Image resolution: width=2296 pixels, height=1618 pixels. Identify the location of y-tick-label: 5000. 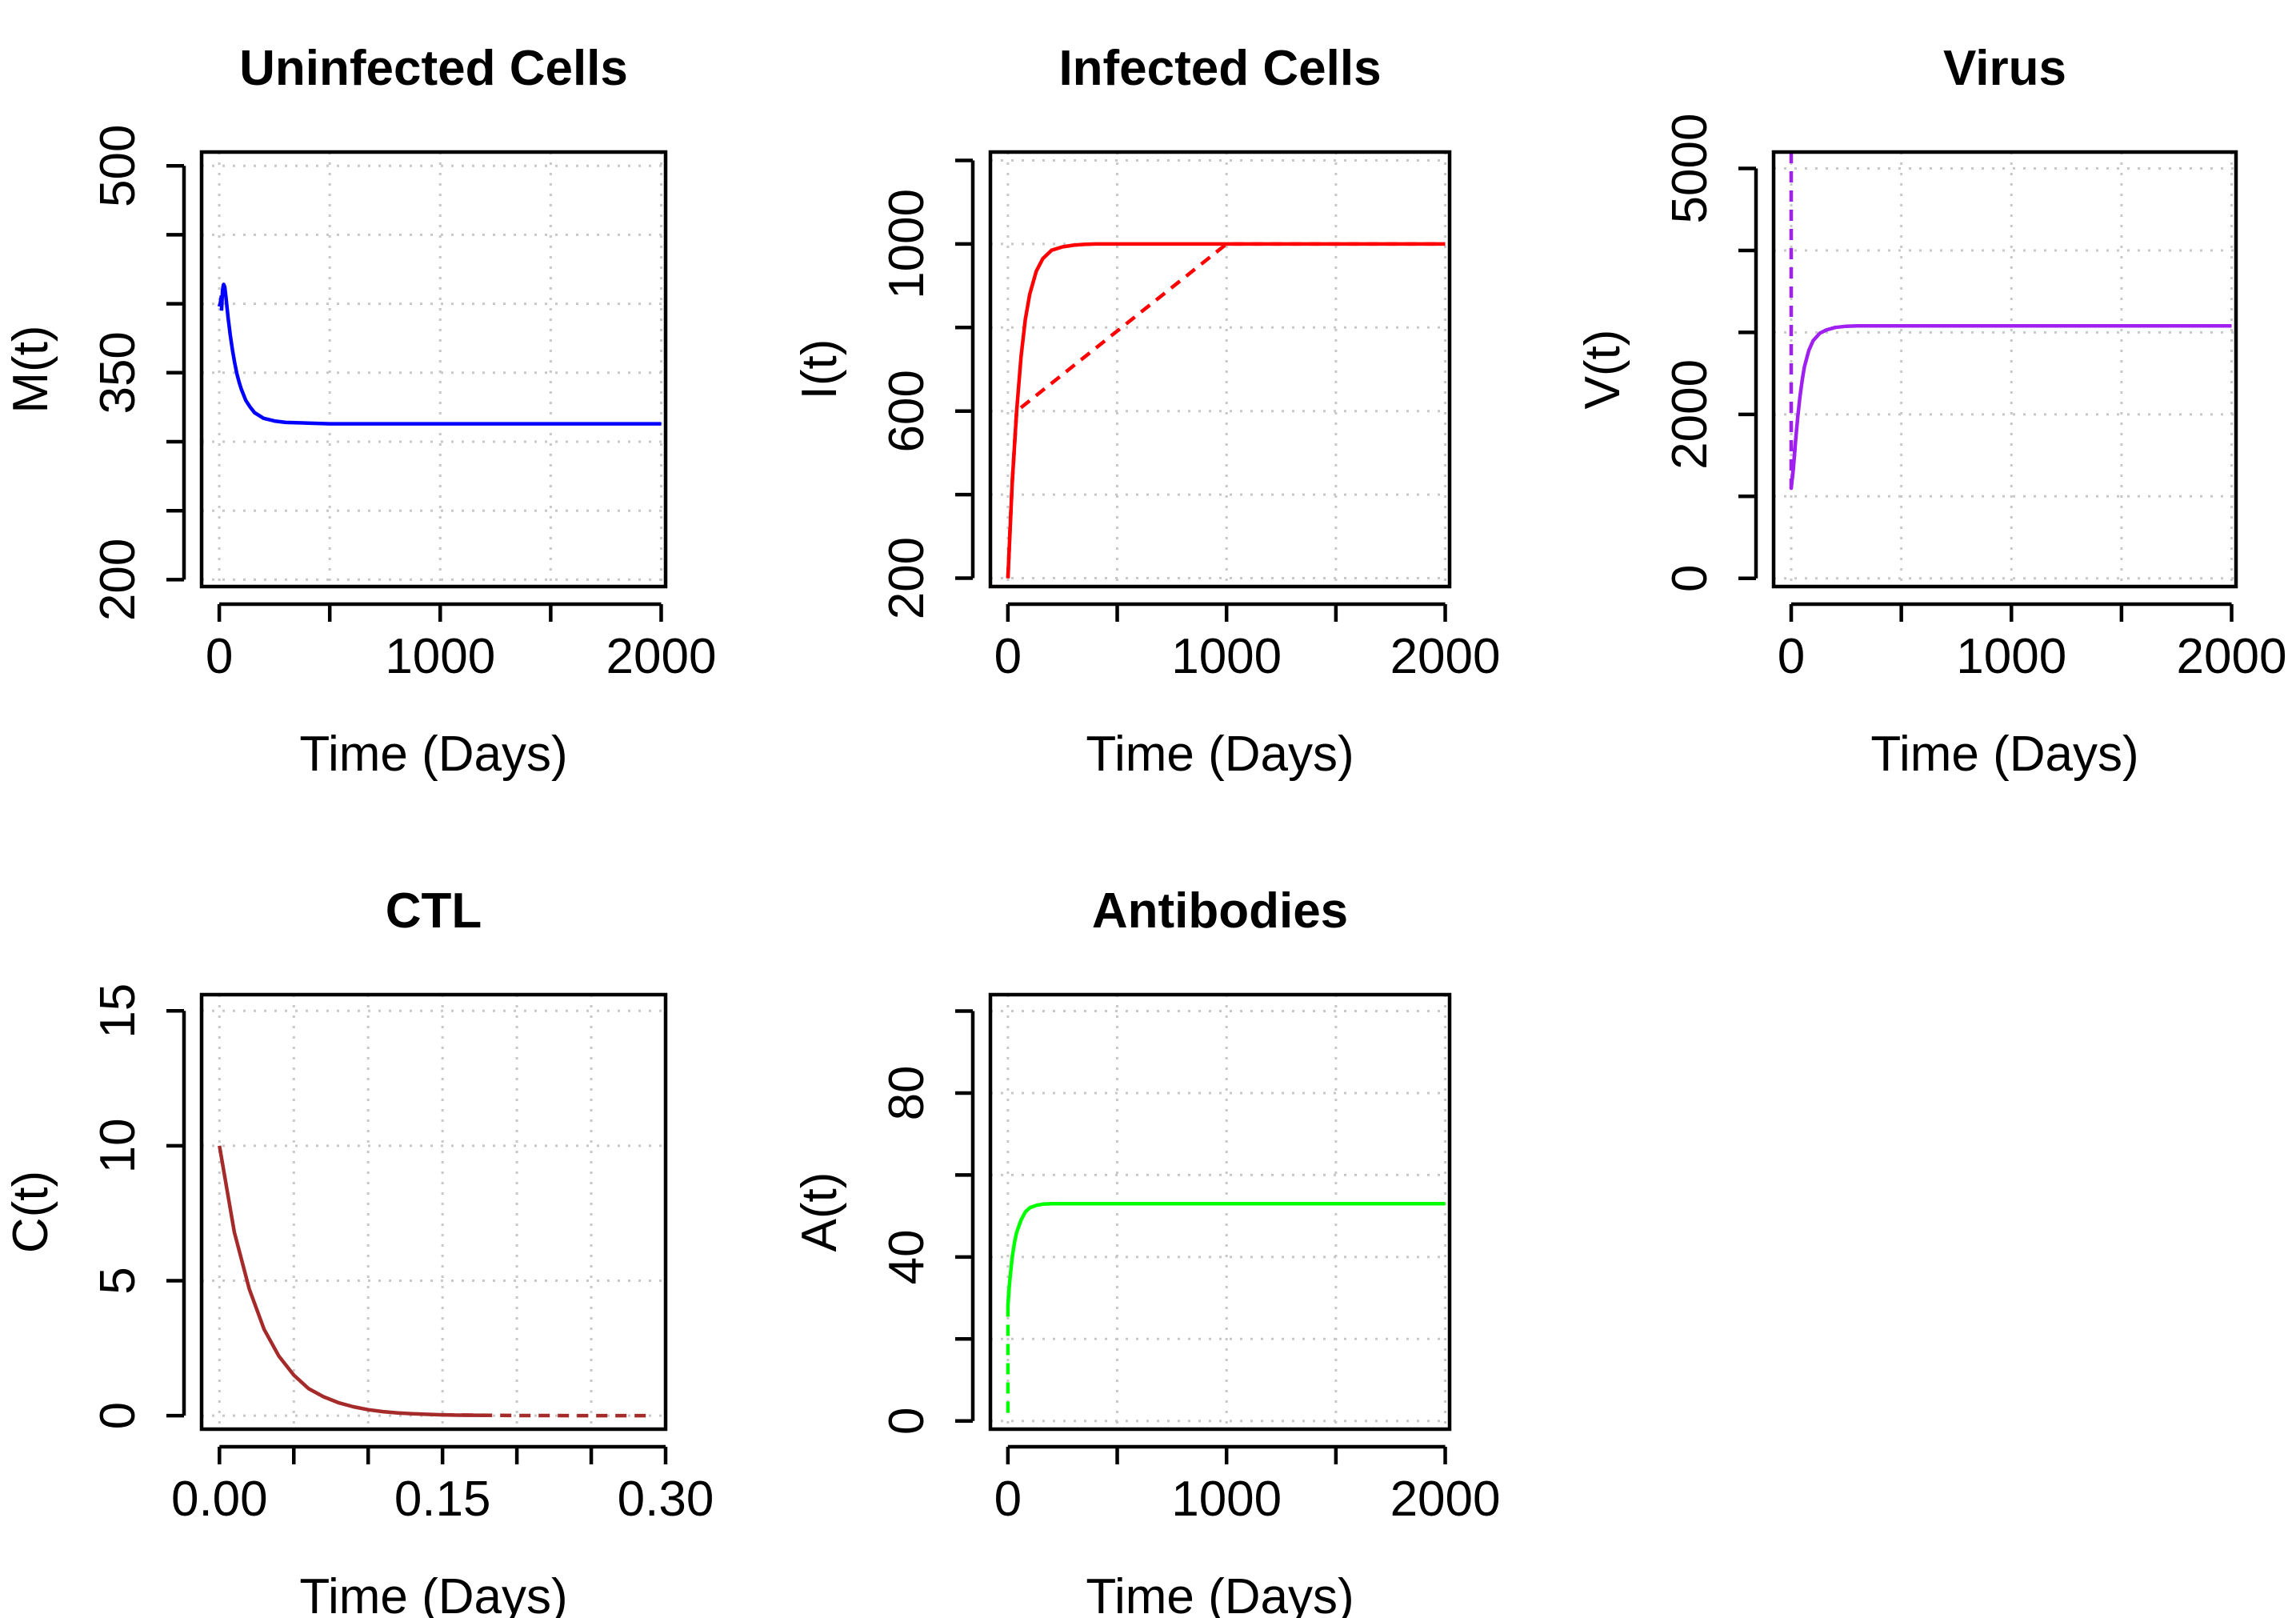
(1690, 169).